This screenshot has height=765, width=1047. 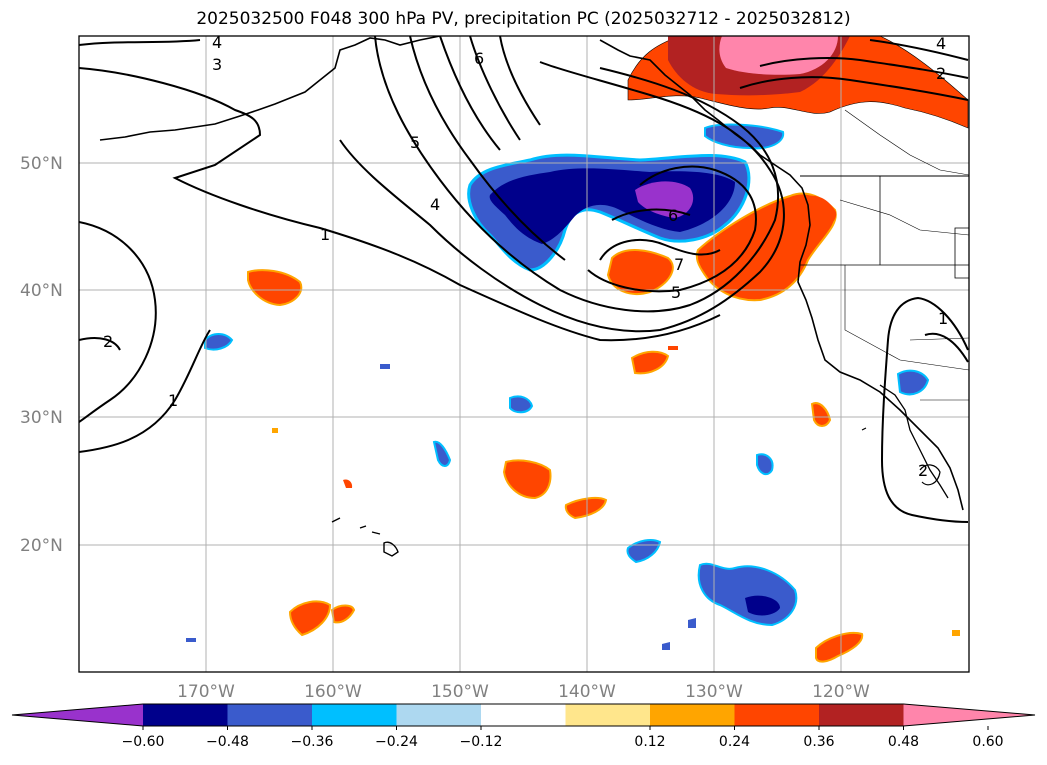 What do you see at coordinates (841, 692) in the screenshot?
I see `lon-label: 120°W` at bounding box center [841, 692].